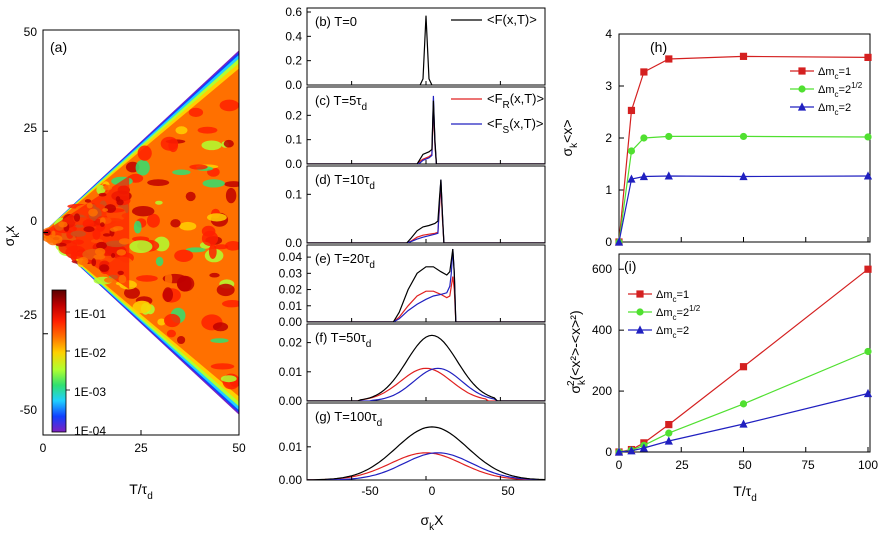 This screenshot has height=533, width=880. I want to click on panel-c: 0.2 0.1 0.0 (c) T=5τd <FR(x,T)> <FS(x,T)>, so click(415, 128).